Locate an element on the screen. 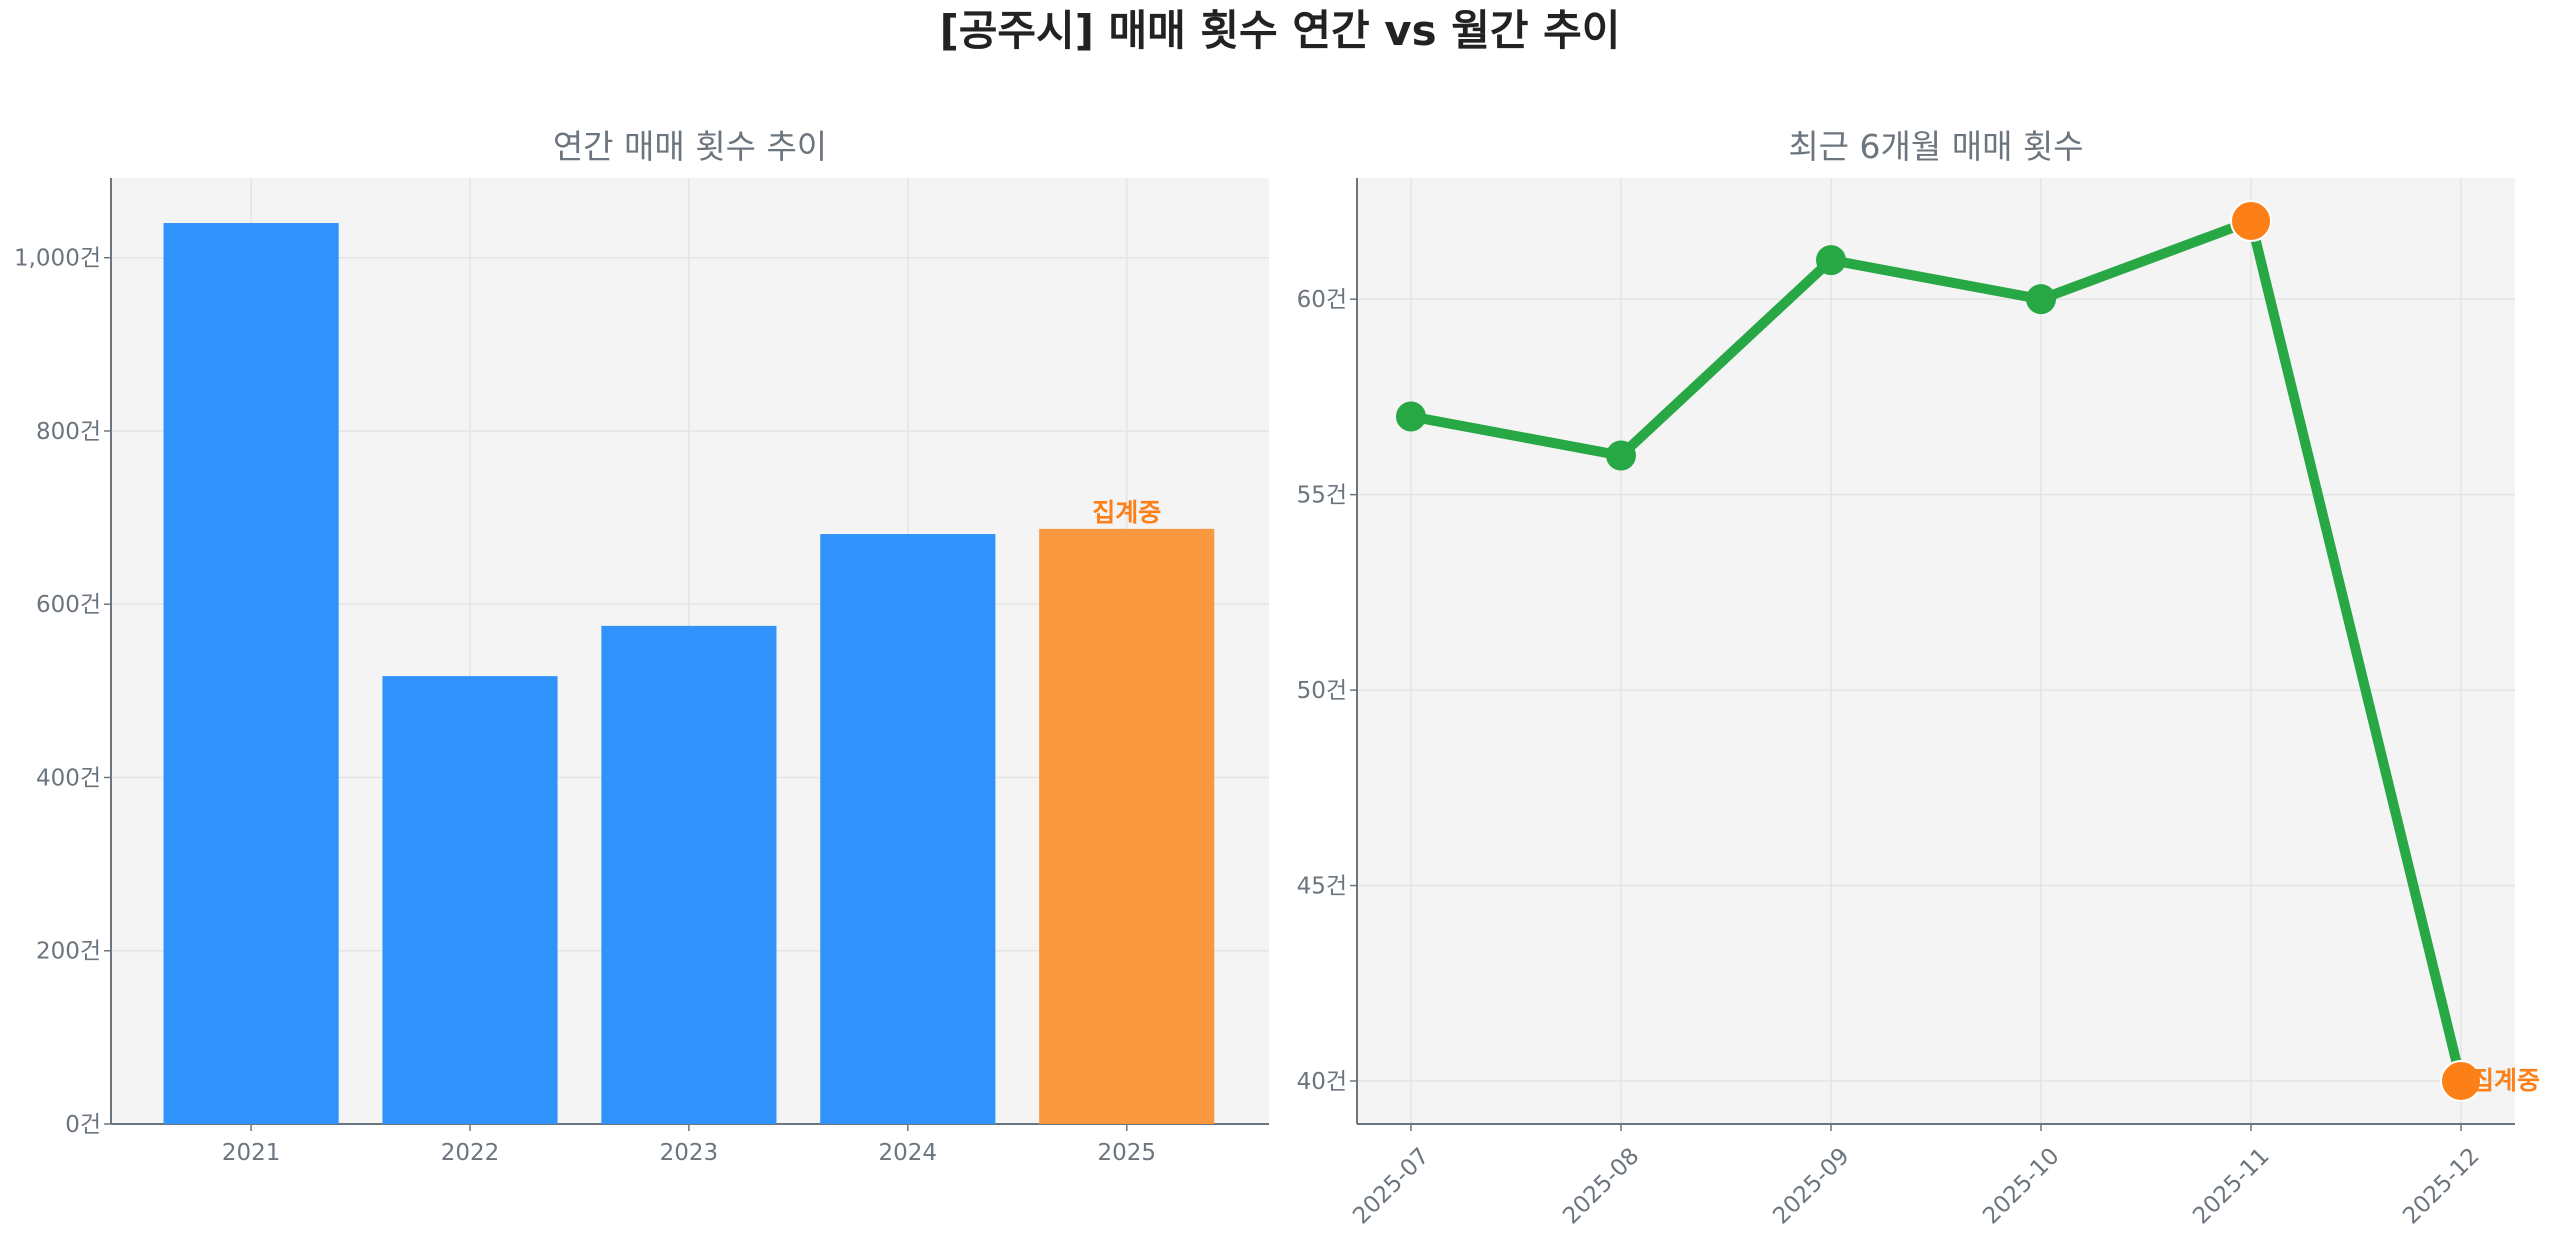  y-tick-label: 60건 is located at coordinates (1322, 300).